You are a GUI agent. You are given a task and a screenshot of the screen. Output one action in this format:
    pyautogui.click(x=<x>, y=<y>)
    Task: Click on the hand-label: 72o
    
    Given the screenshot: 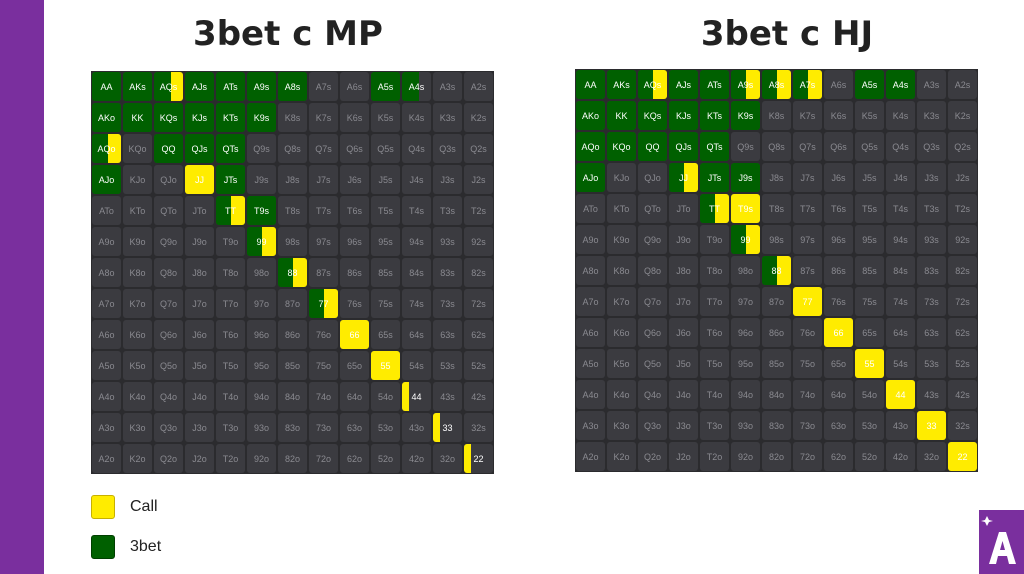 What is the action you would take?
    pyautogui.click(x=323, y=458)
    